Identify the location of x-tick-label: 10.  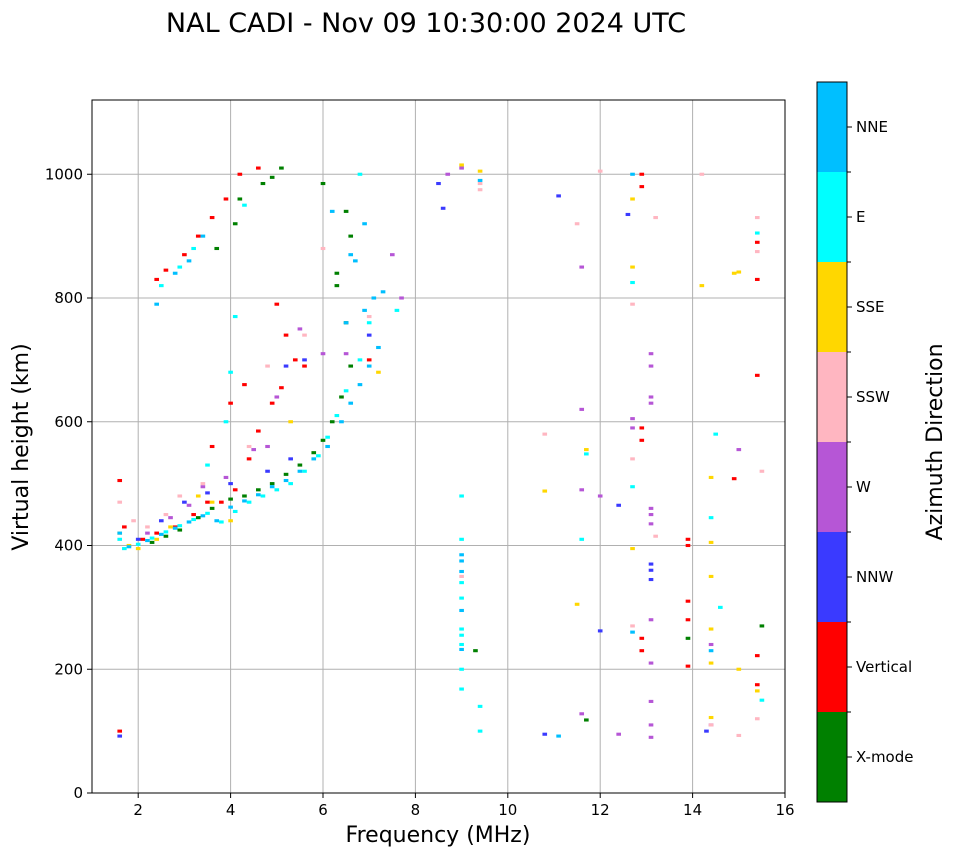
(507, 810).